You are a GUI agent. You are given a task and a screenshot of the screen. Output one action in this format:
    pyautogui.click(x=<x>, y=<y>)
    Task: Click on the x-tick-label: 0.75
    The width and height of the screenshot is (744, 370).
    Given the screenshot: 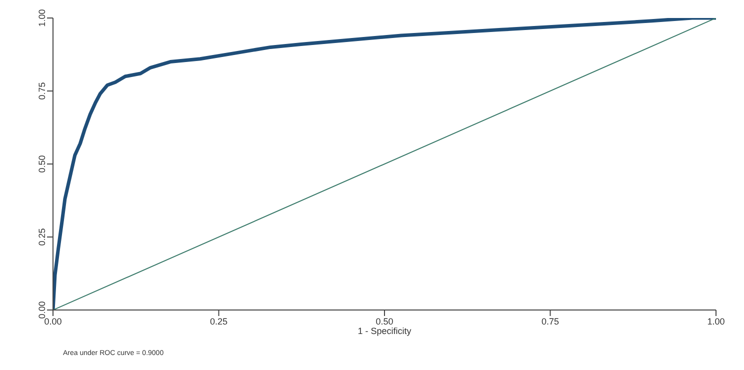 What is the action you would take?
    pyautogui.click(x=550, y=321)
    